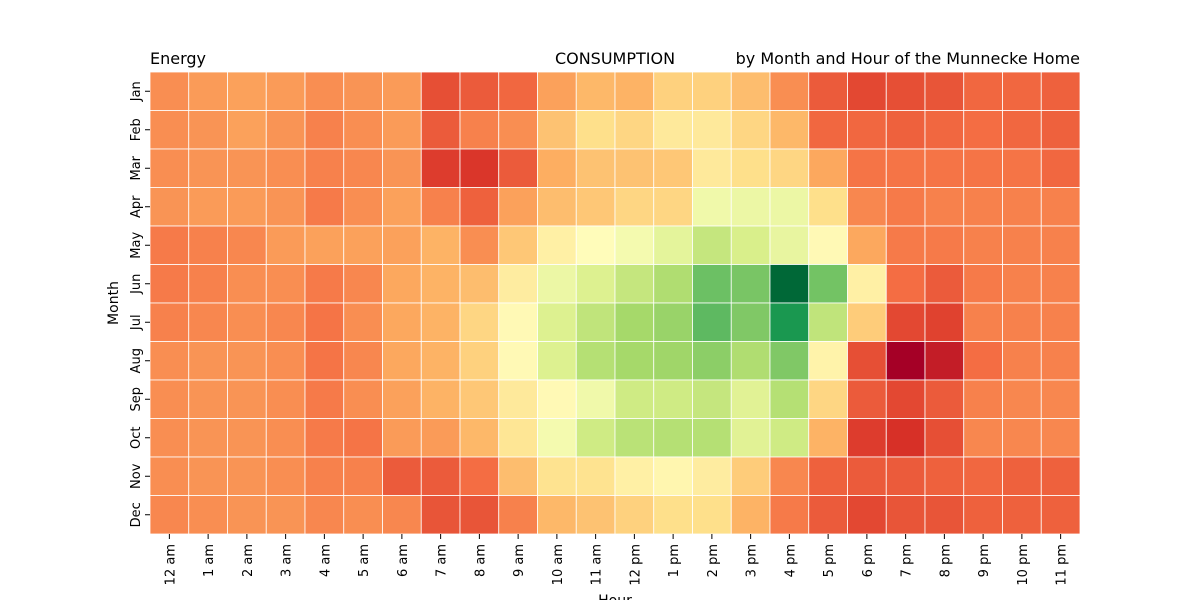 The image size is (1200, 600). Describe the element at coordinates (1062, 565) in the screenshot. I see `x-tick-label: 11 pm` at that location.